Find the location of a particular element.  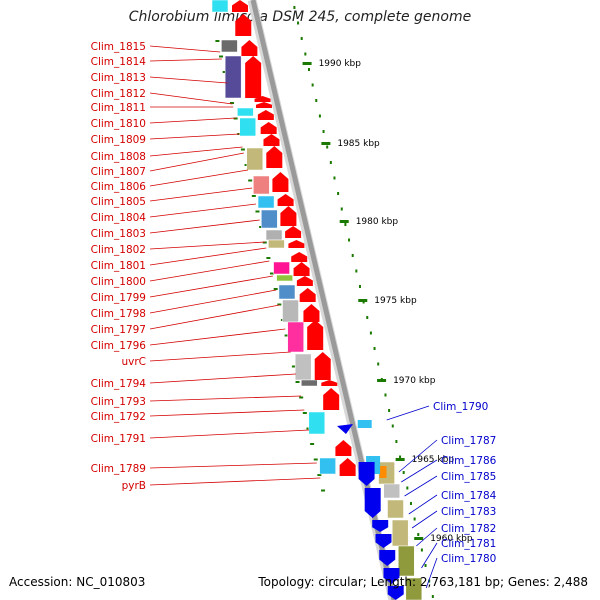

forward-gene-label: Clim_1811 is located at coordinates (118, 108).